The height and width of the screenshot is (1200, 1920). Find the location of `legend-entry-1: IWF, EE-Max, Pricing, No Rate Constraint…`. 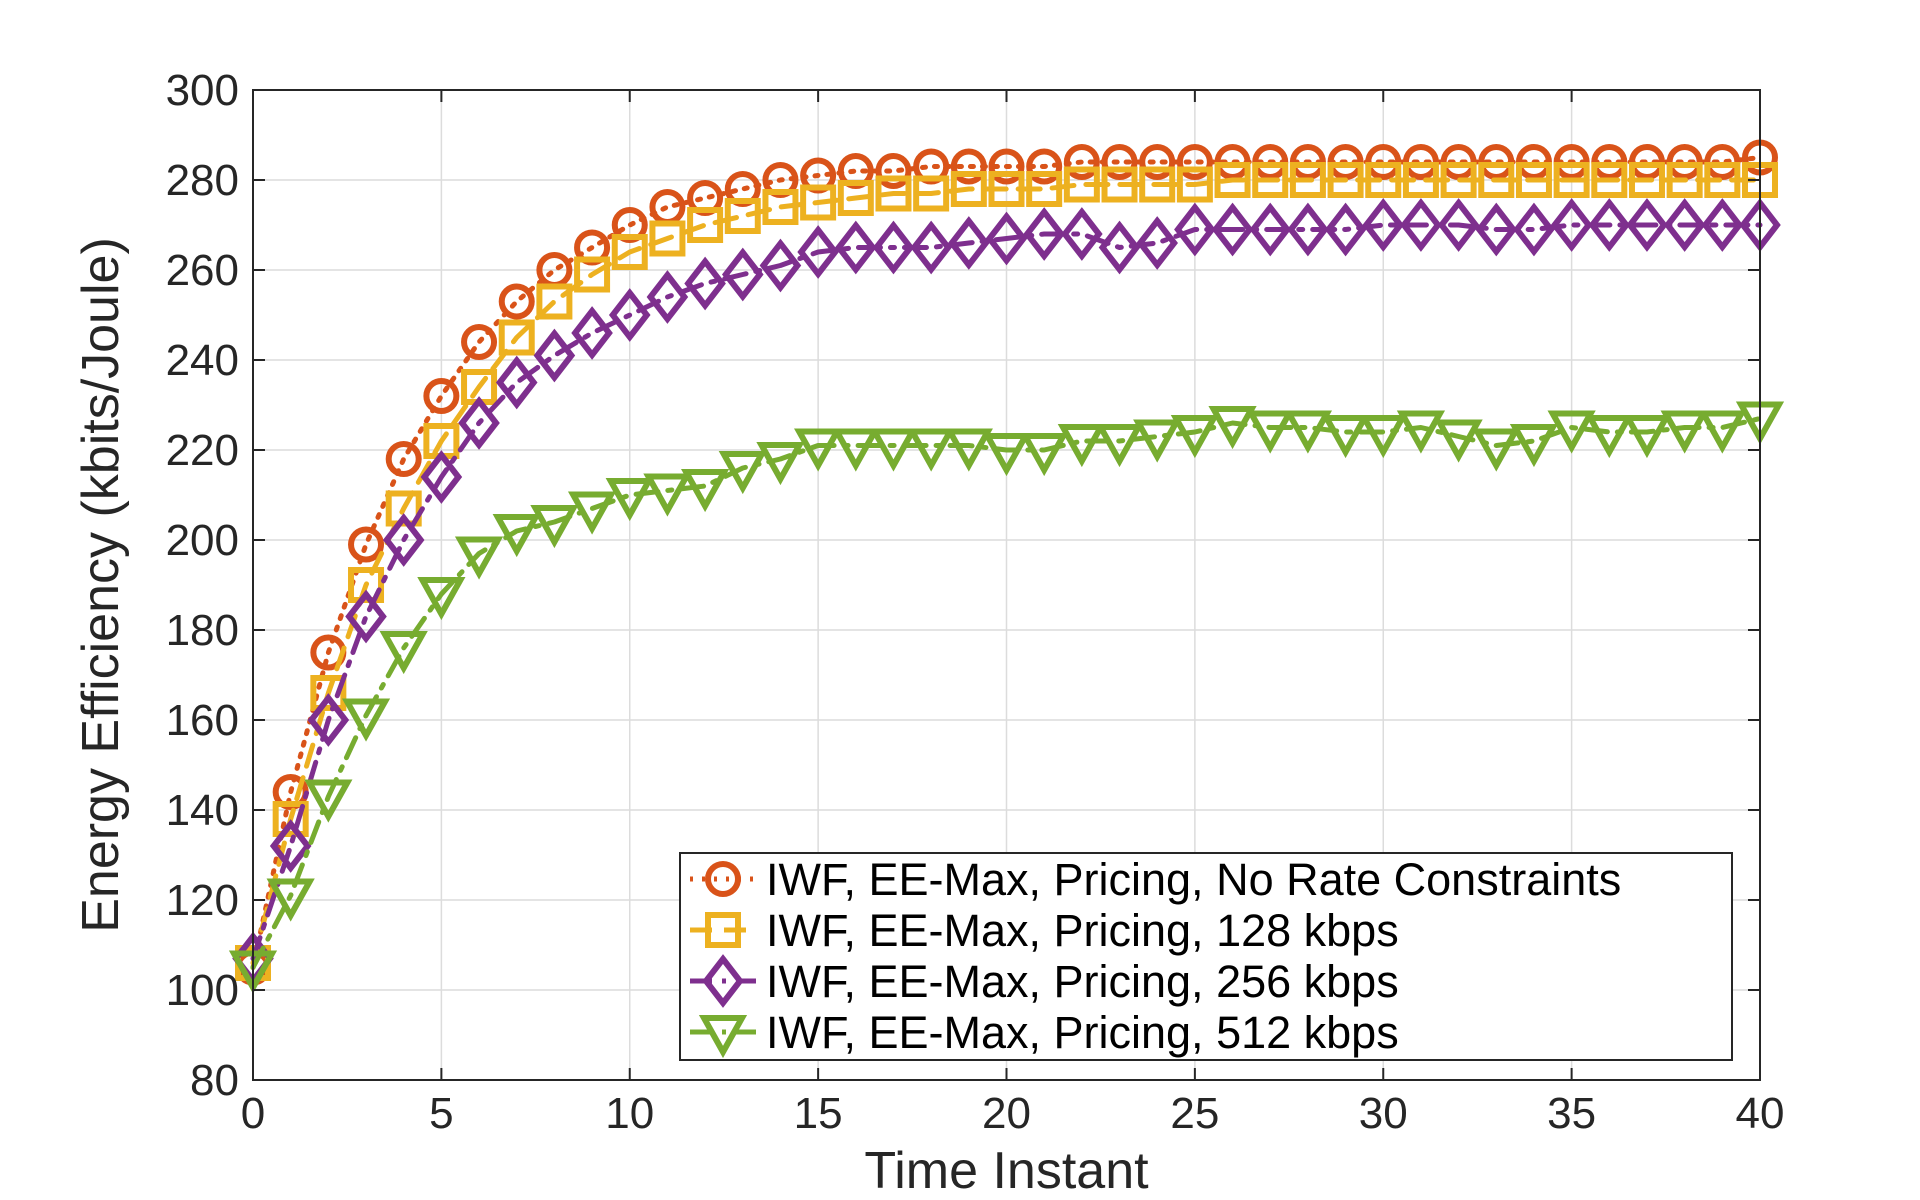

legend-entry-1: IWF, EE-Max, Pricing, No Rate Constraint… is located at coordinates (1155, 879).